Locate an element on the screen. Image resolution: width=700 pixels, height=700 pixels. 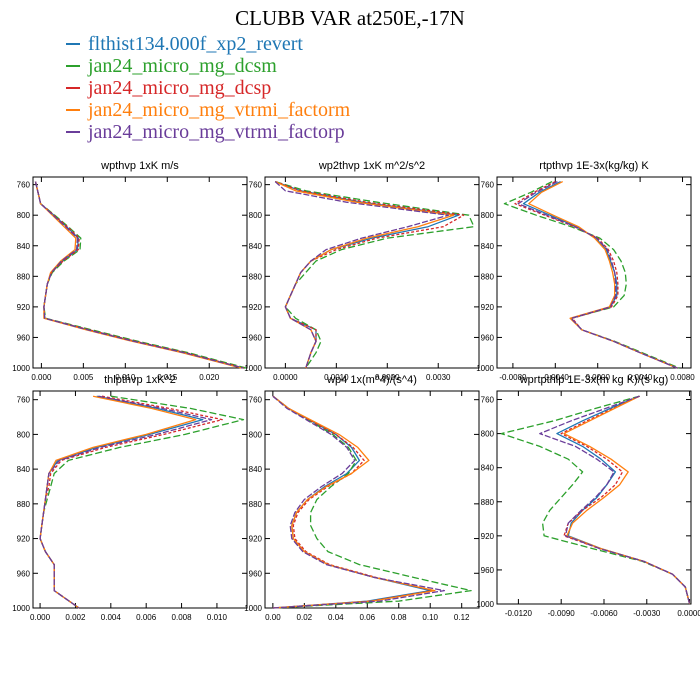
subplot-title: wp2thvp 1xK m^2/s^2 is located at coordinates (371, 166).